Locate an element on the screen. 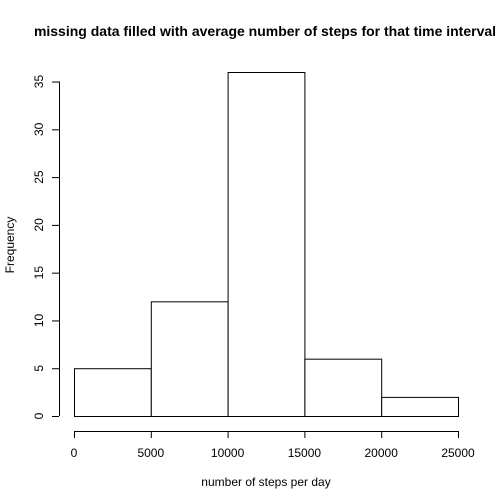 The image size is (504, 504). y-axis-label: Frequency is located at coordinates (10, 245).